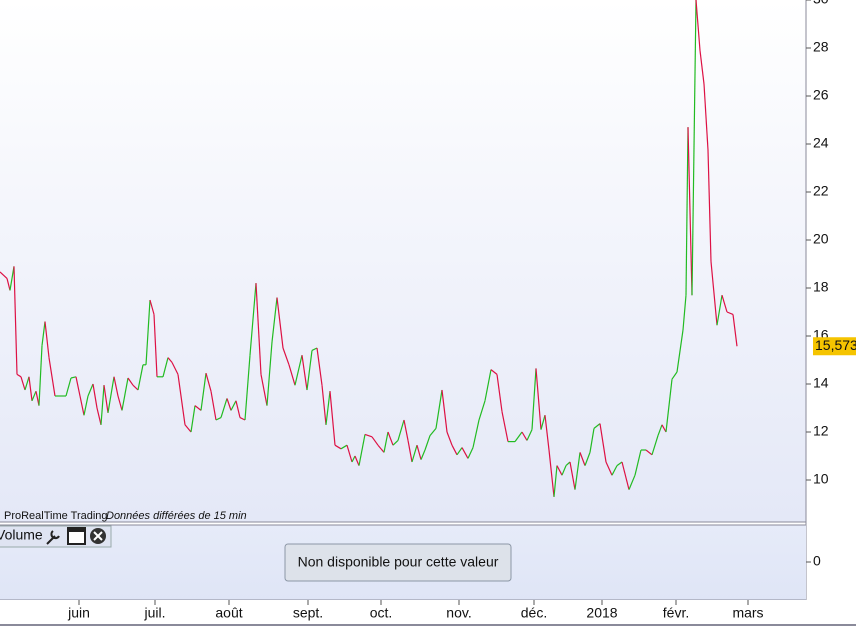 The width and height of the screenshot is (856, 629). Describe the element at coordinates (817, 561) in the screenshot. I see `volume-y-tick-label: 0` at that location.